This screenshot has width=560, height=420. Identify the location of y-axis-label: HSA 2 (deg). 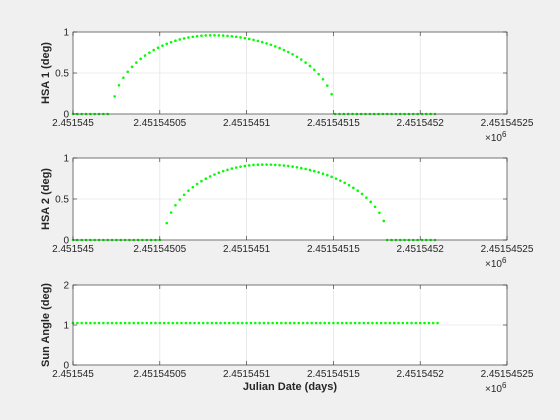
(46, 199).